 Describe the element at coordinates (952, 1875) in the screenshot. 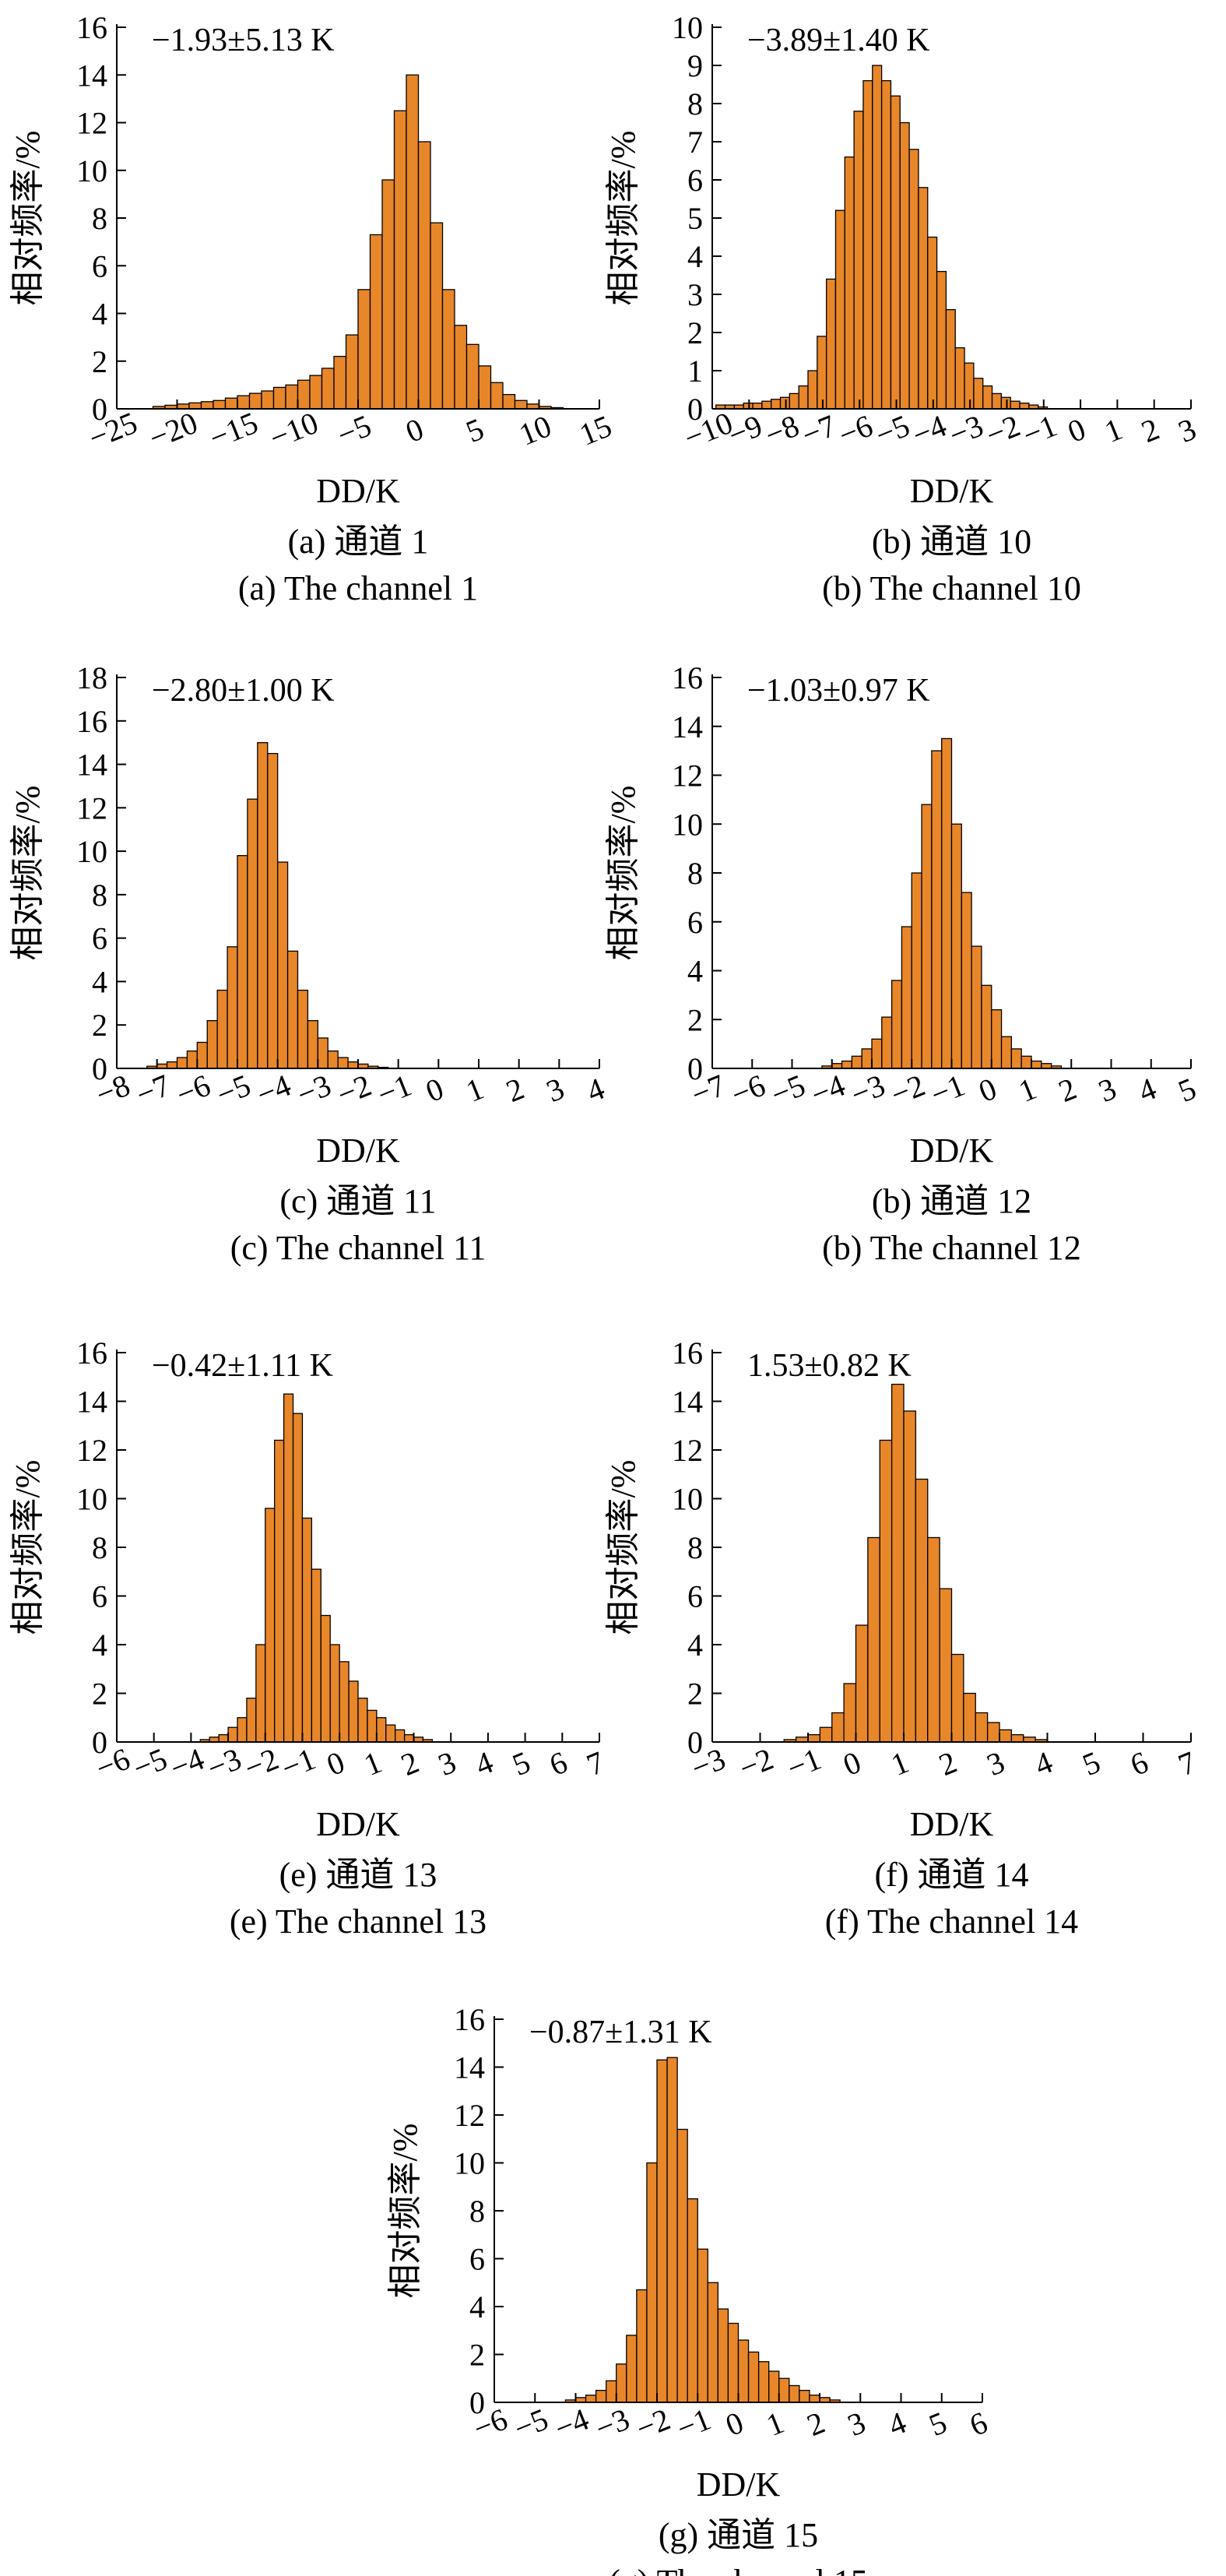

I see `caption-cn: (f) 通道 14` at that location.